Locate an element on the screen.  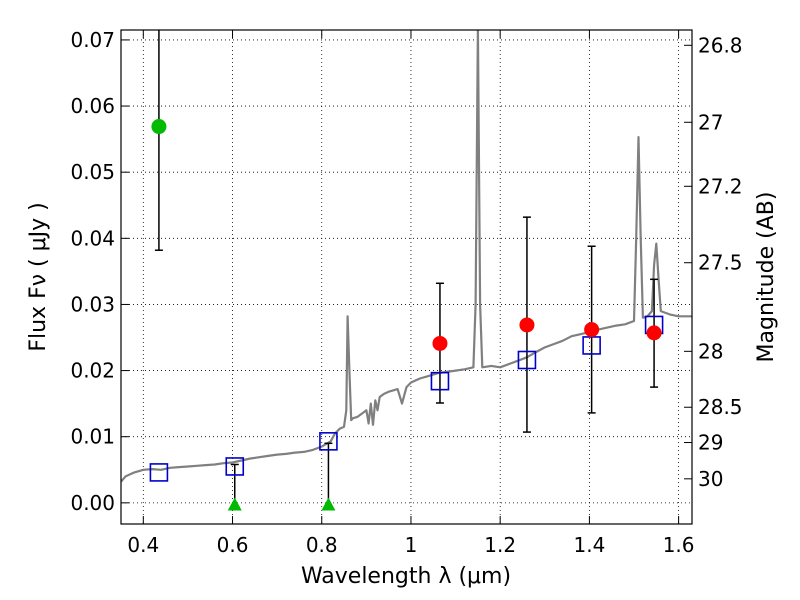
y-tick-label: 0.03 is located at coordinates (92, 304).